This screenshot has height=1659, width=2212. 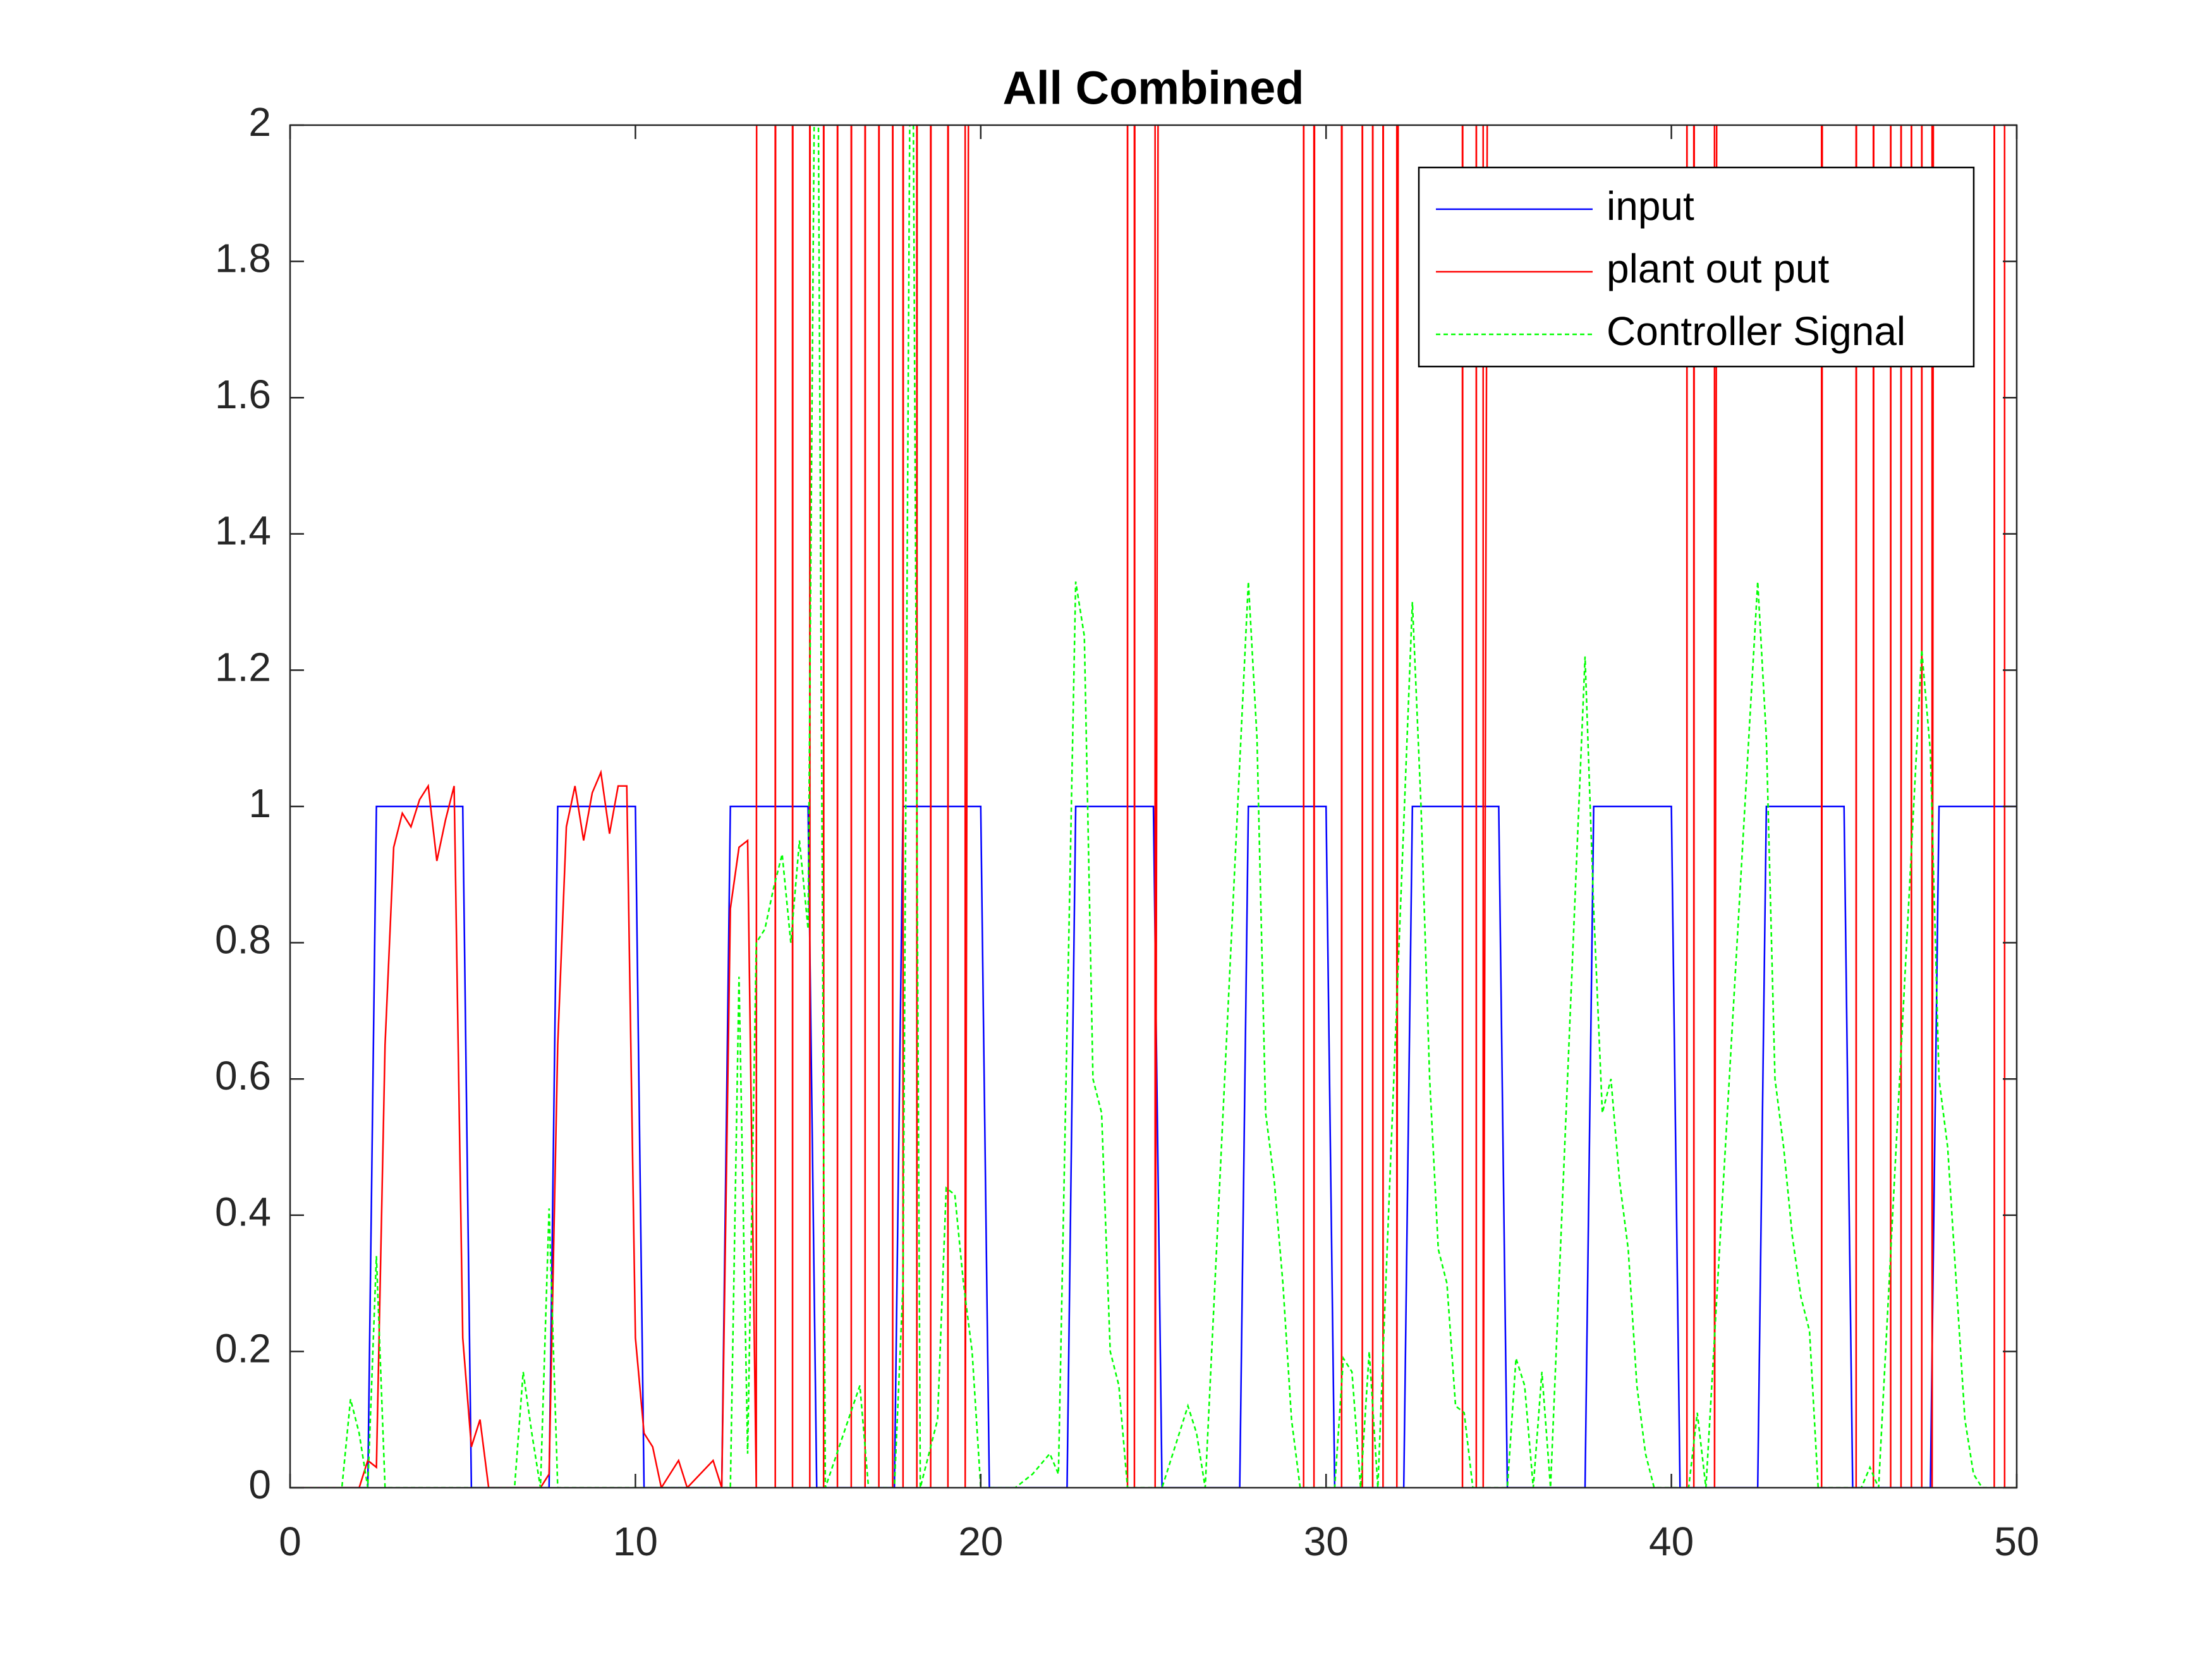 I want to click on x-tick-label: 0, so click(x=290, y=1541).